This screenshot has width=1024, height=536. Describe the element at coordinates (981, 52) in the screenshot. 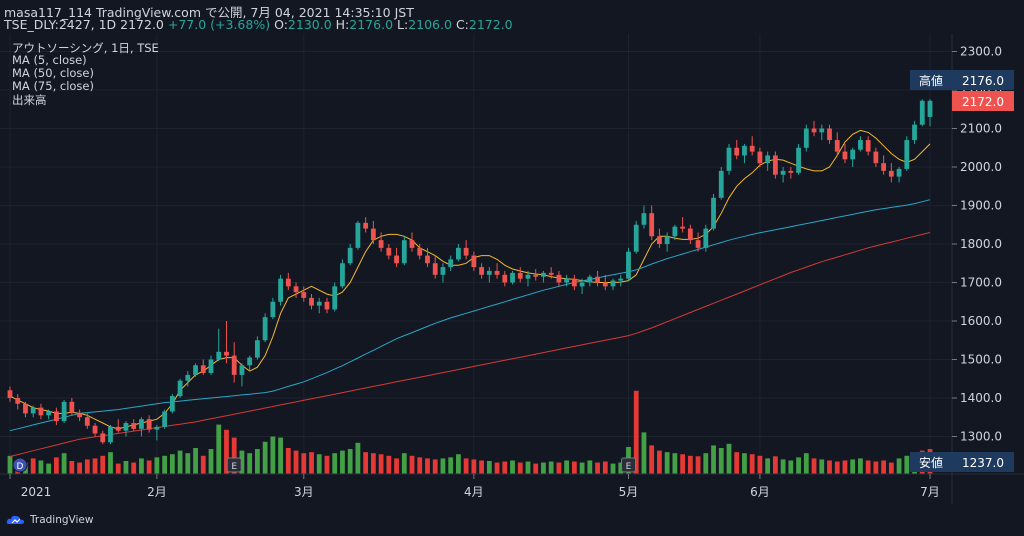

I see `y-tick-label: 2300.0` at that location.